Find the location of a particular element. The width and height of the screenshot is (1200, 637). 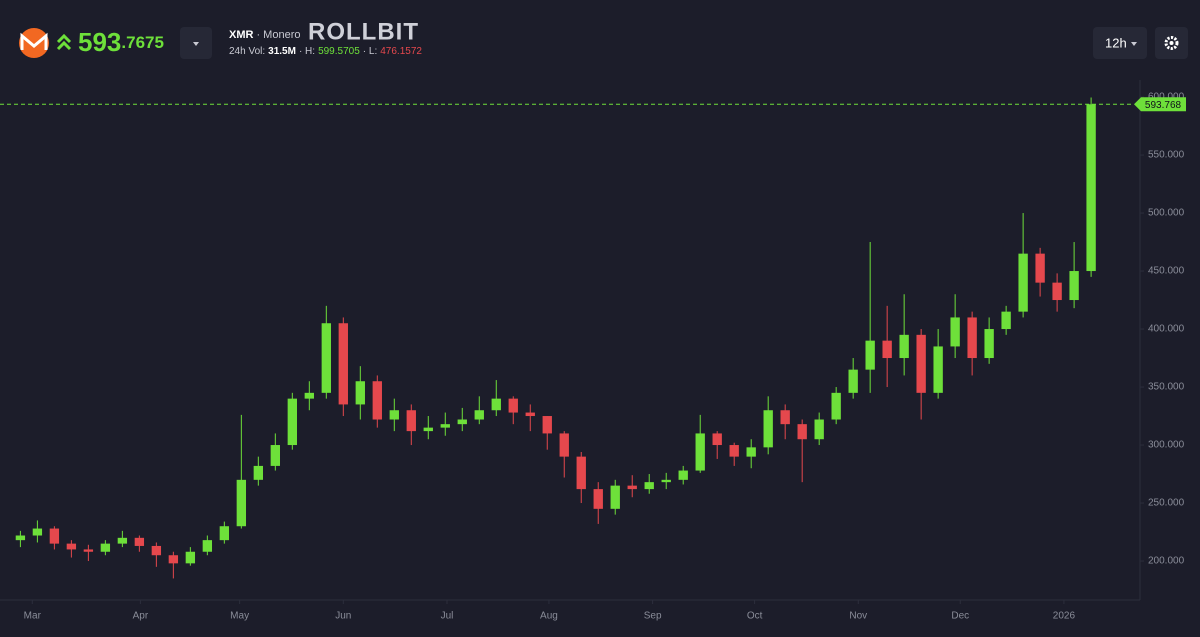

dropdown-caret is located at coordinates (196, 44).